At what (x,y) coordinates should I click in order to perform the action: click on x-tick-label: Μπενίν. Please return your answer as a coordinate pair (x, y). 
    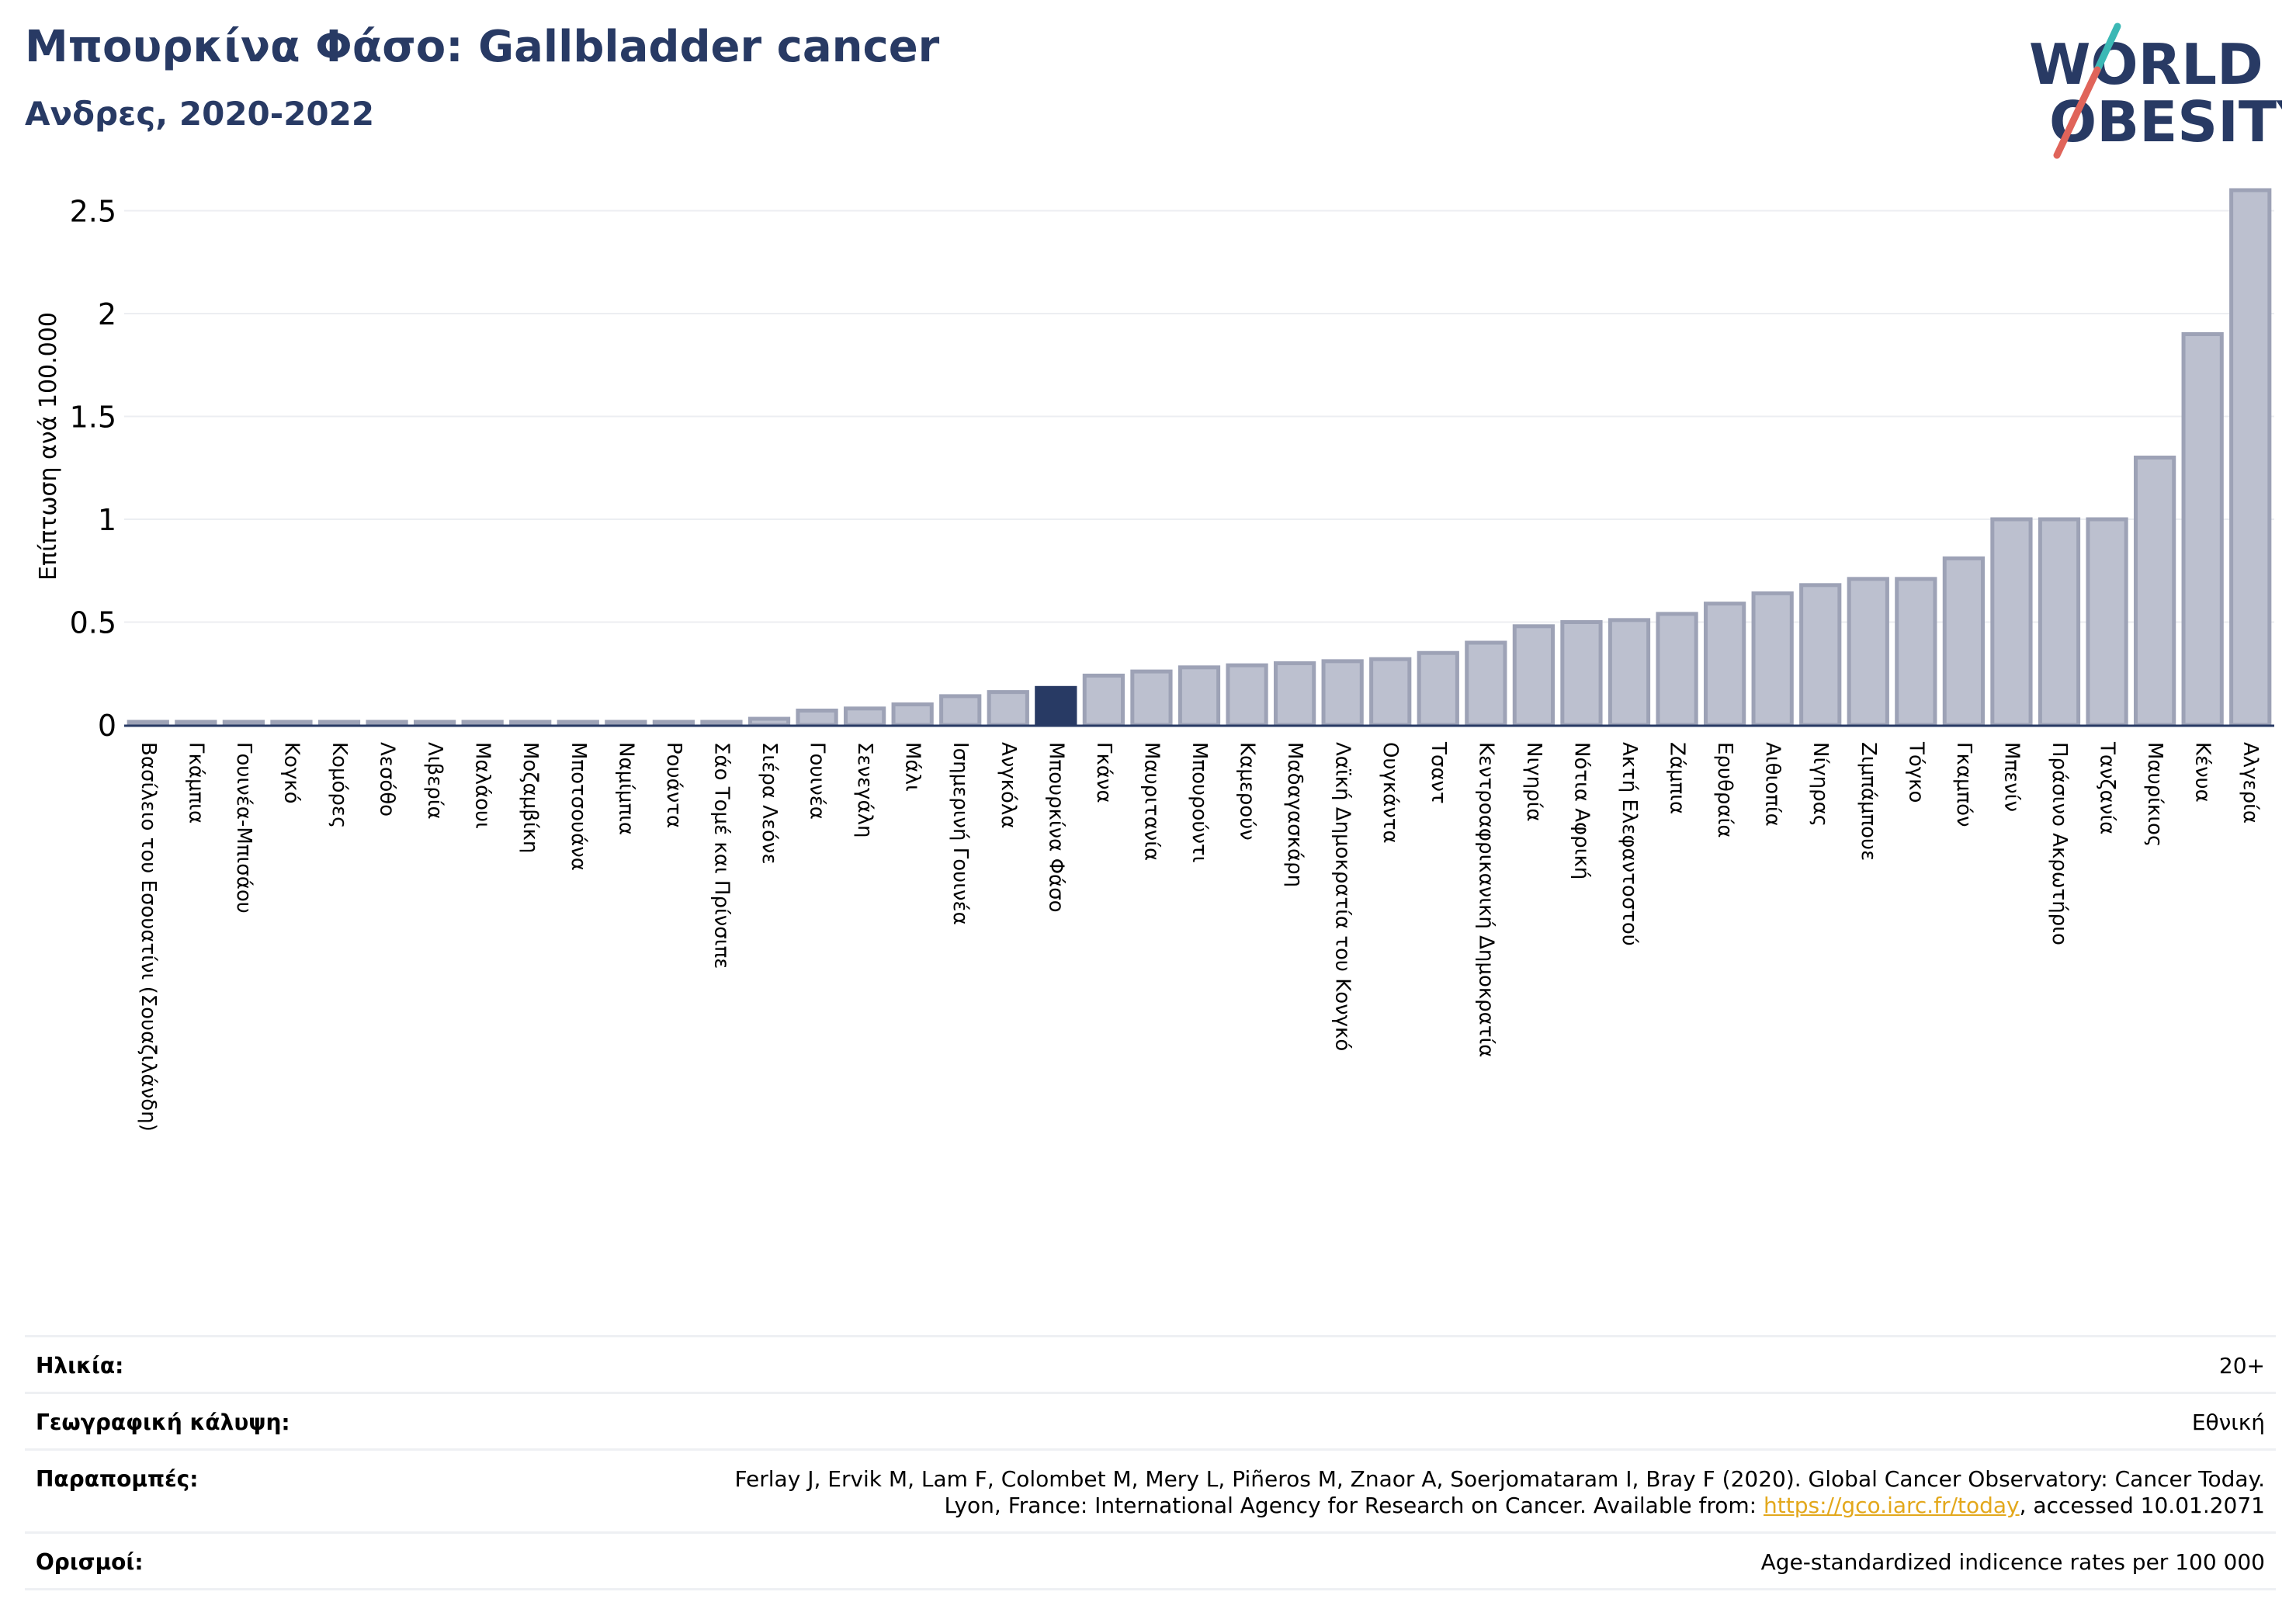
    Looking at the image, I should click on (2011, 777).